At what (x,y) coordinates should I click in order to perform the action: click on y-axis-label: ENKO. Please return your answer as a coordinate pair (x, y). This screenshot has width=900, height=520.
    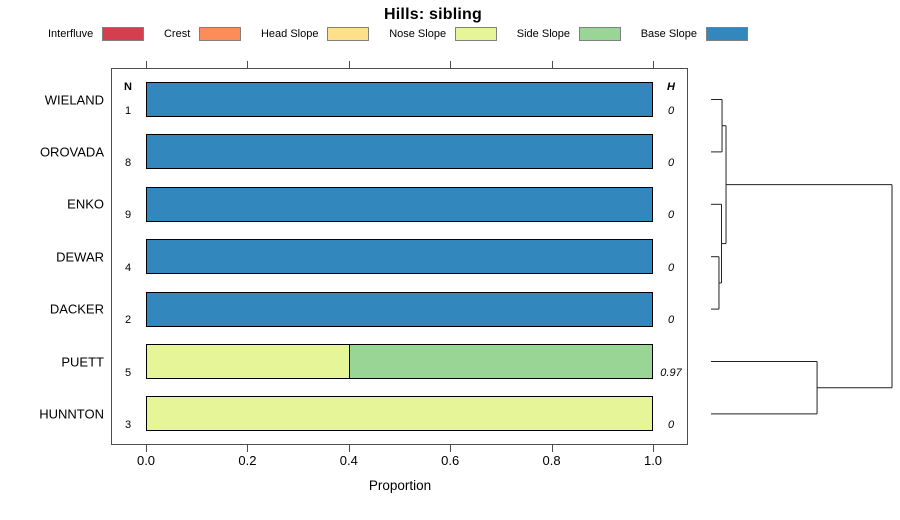
    Looking at the image, I should click on (85, 204).